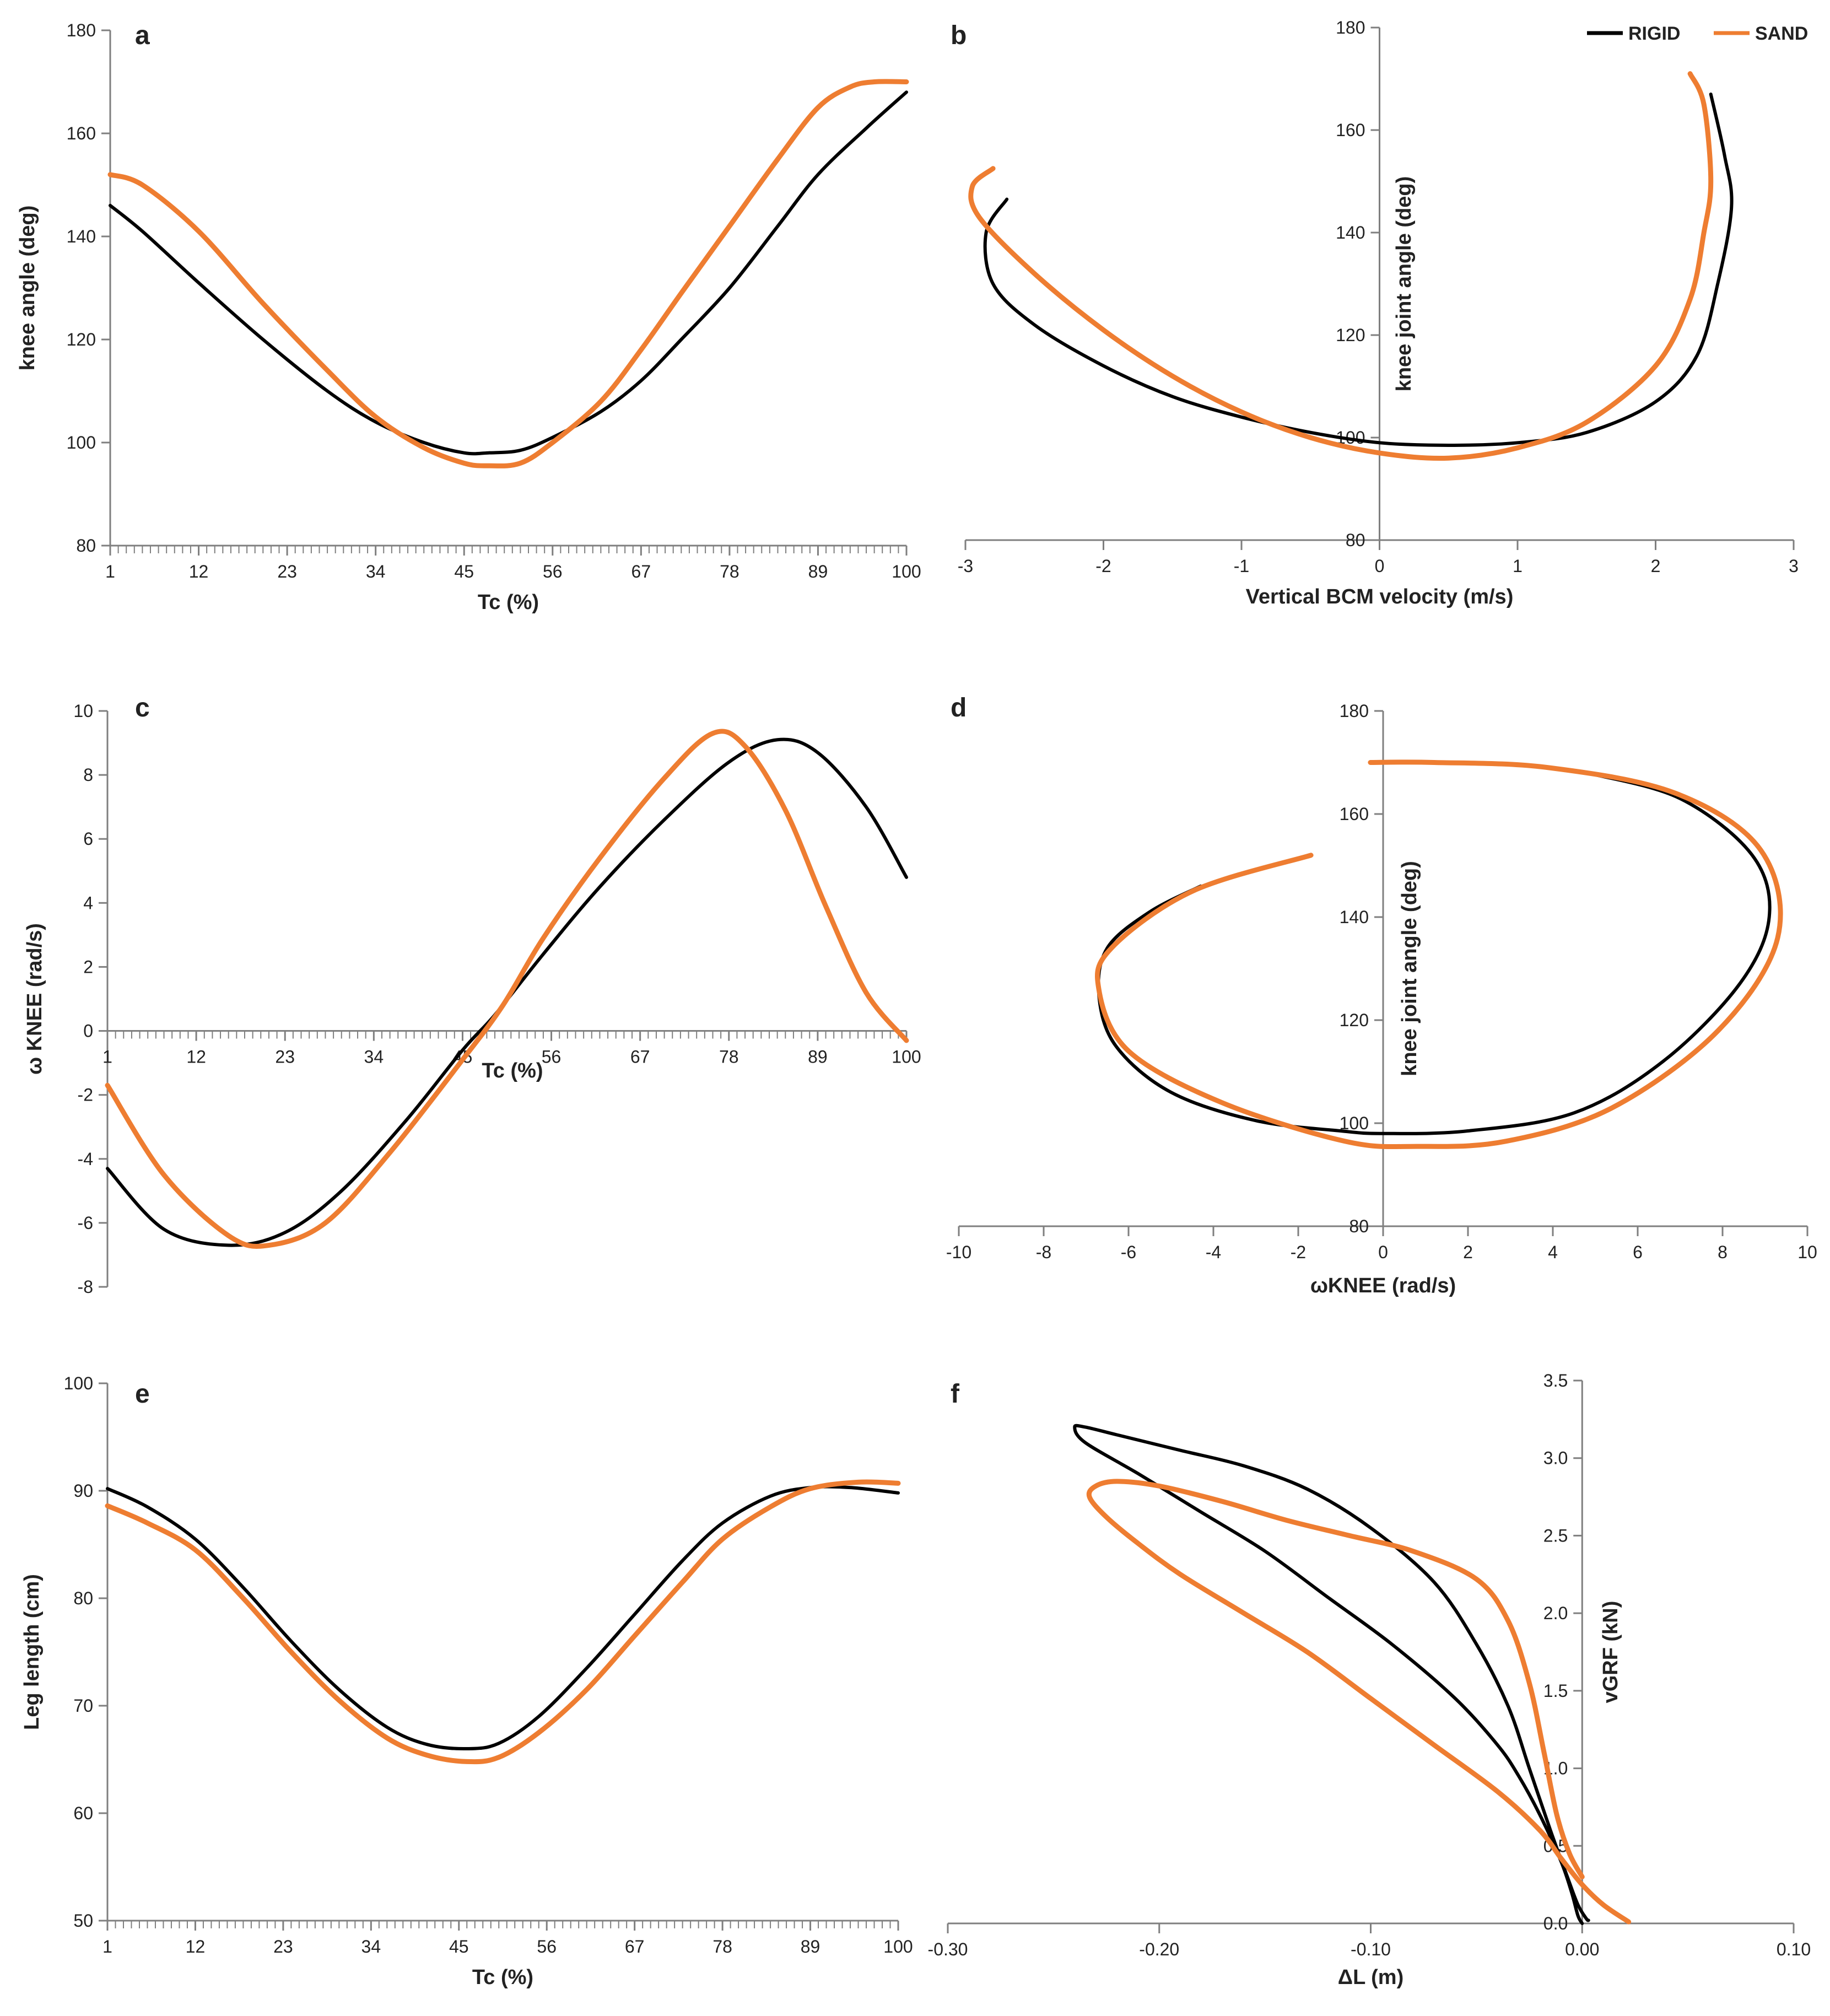 The height and width of the screenshot is (2016, 1830). What do you see at coordinates (1555, 1381) in the screenshot?
I see `y-tick-label: 3.5` at bounding box center [1555, 1381].